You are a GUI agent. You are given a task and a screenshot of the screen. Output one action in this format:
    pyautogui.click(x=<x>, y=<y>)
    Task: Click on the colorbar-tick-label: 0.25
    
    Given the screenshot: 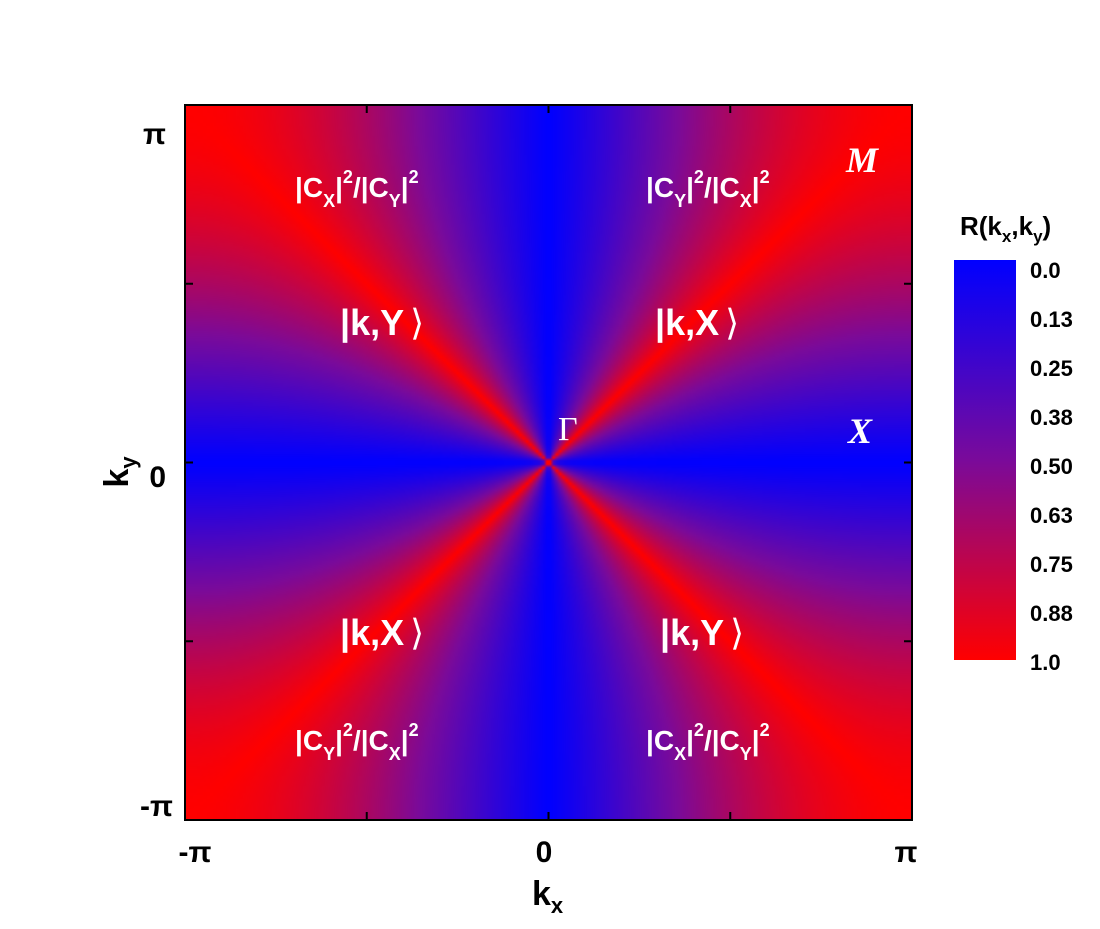 What is the action you would take?
    pyautogui.click(x=1051, y=368)
    